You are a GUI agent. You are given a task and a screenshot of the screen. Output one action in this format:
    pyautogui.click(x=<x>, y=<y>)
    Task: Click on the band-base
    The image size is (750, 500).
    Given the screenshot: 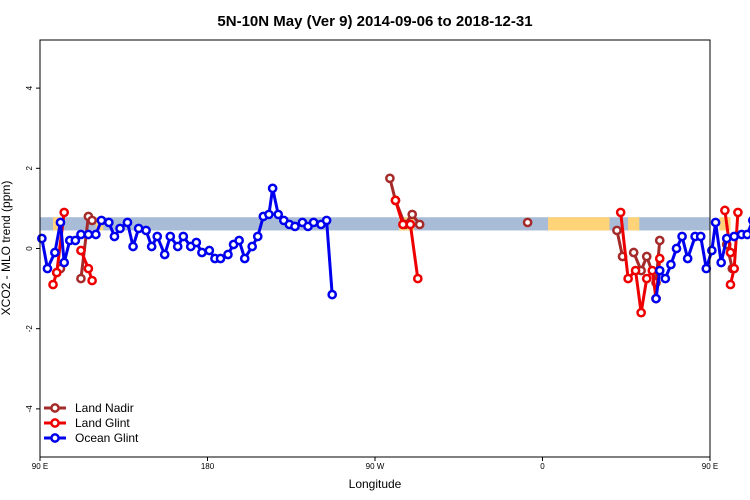 What is the action you would take?
    pyautogui.click(x=375, y=224)
    